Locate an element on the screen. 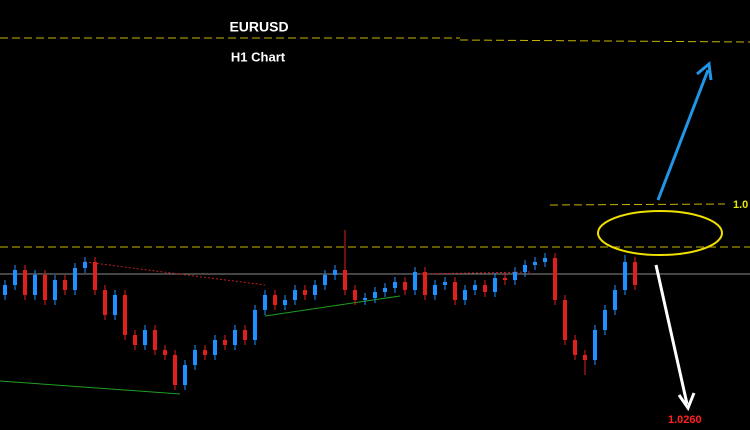 The image size is (750, 430). price-label: 1.0260 is located at coordinates (685, 420).